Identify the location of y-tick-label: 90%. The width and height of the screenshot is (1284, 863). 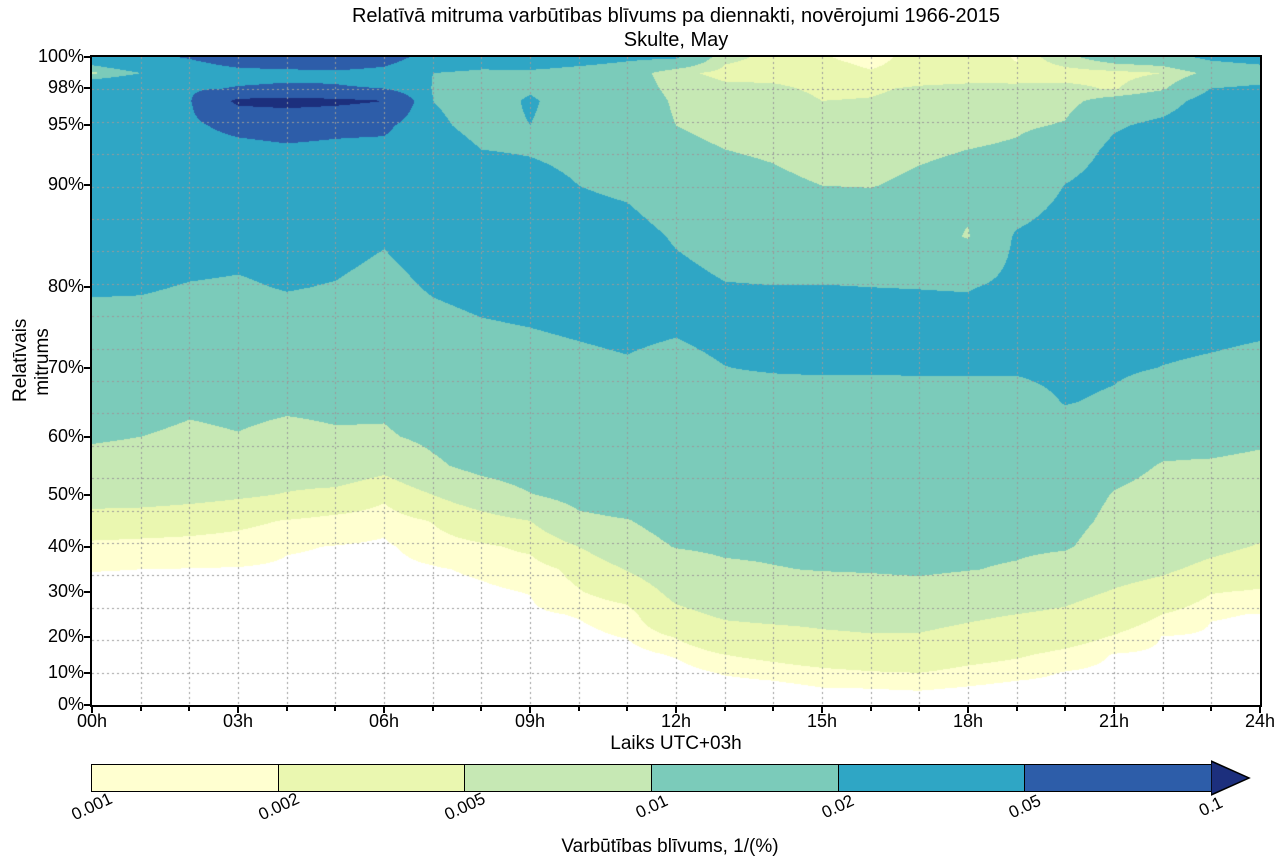
(65, 184).